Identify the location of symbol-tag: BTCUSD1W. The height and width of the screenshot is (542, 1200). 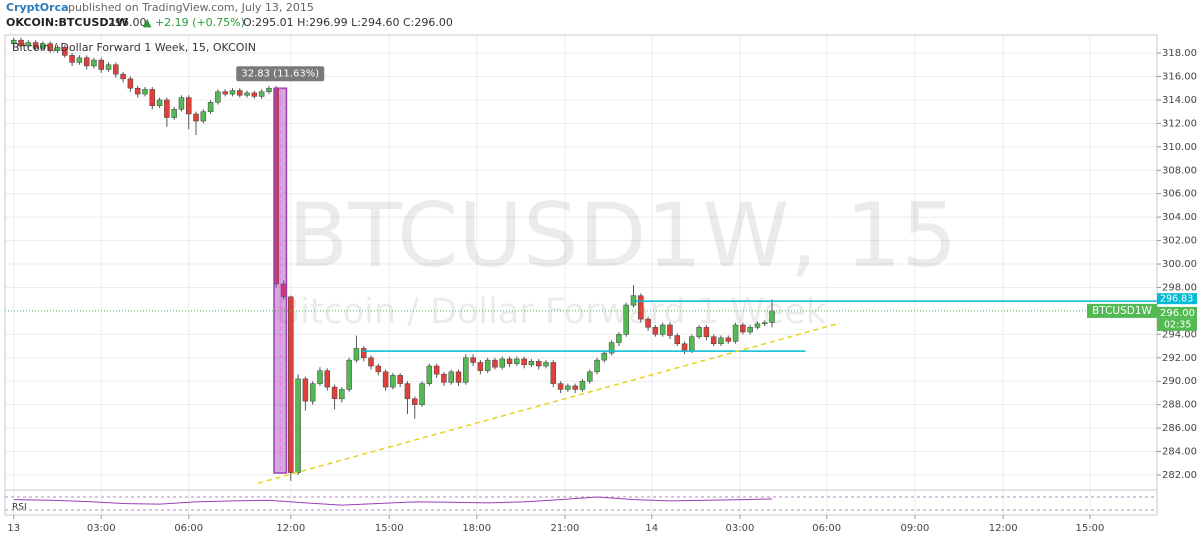
(1122, 311).